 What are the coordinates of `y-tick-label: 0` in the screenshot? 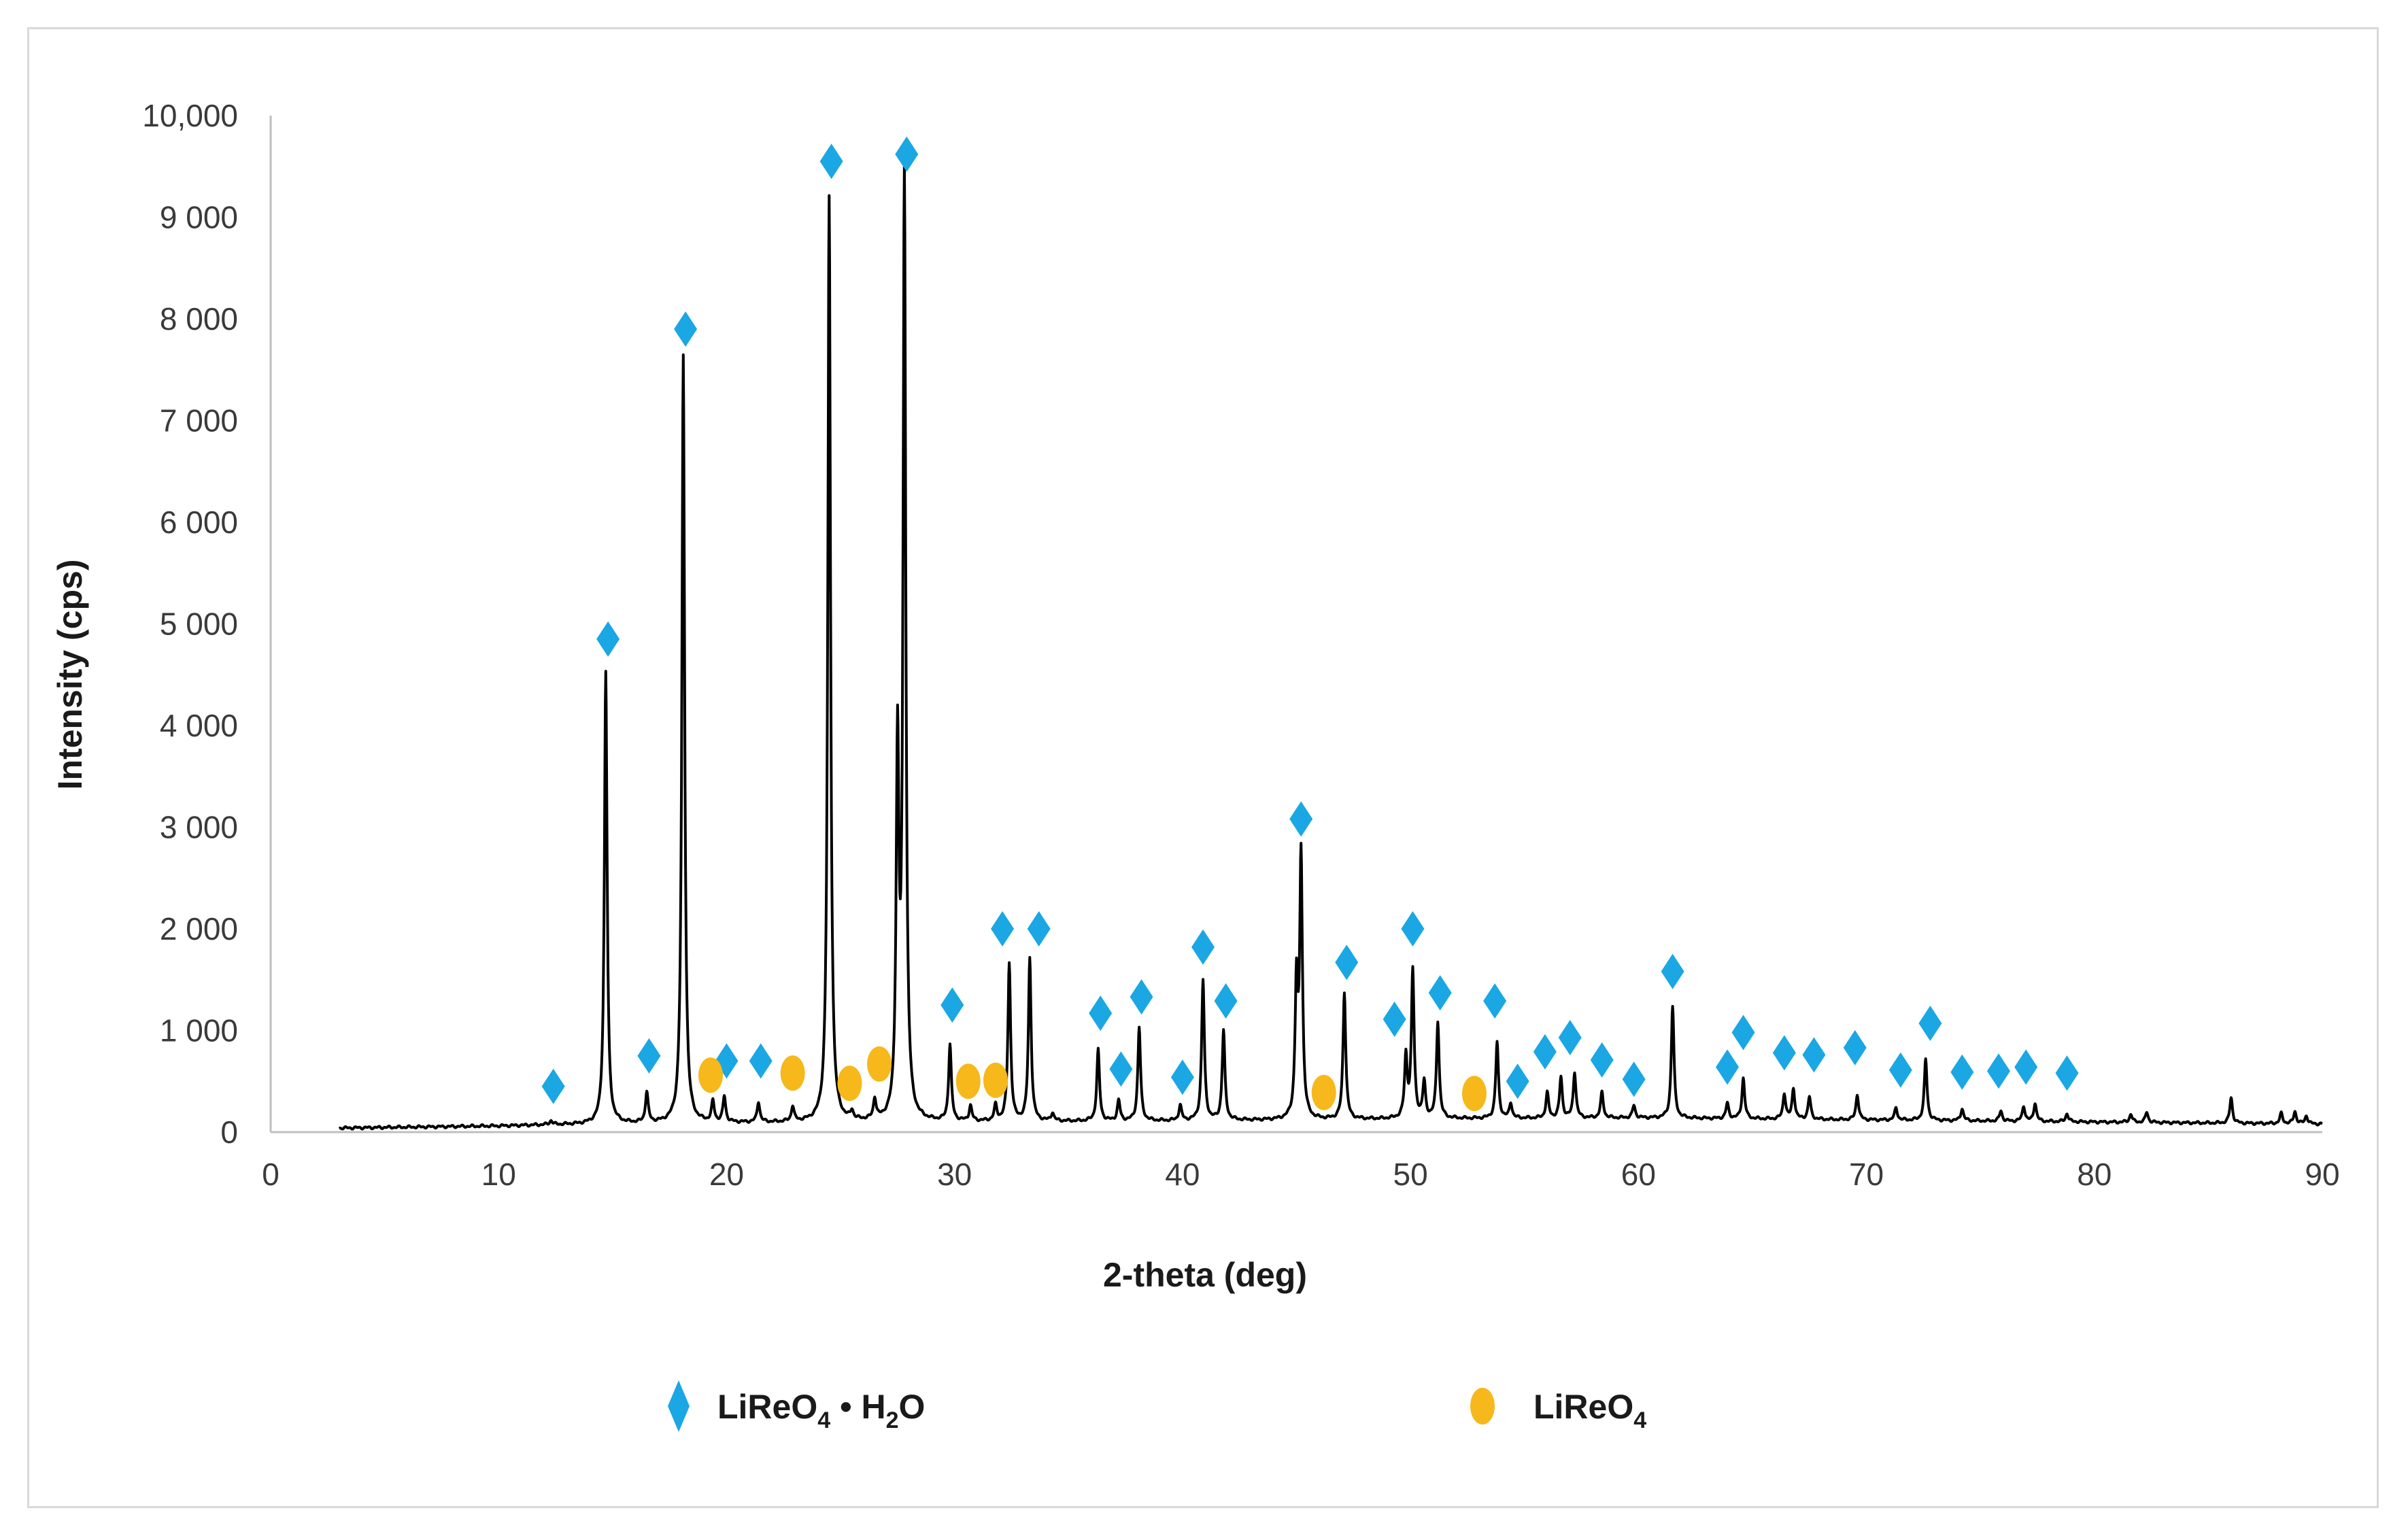 It's located at (229, 1132).